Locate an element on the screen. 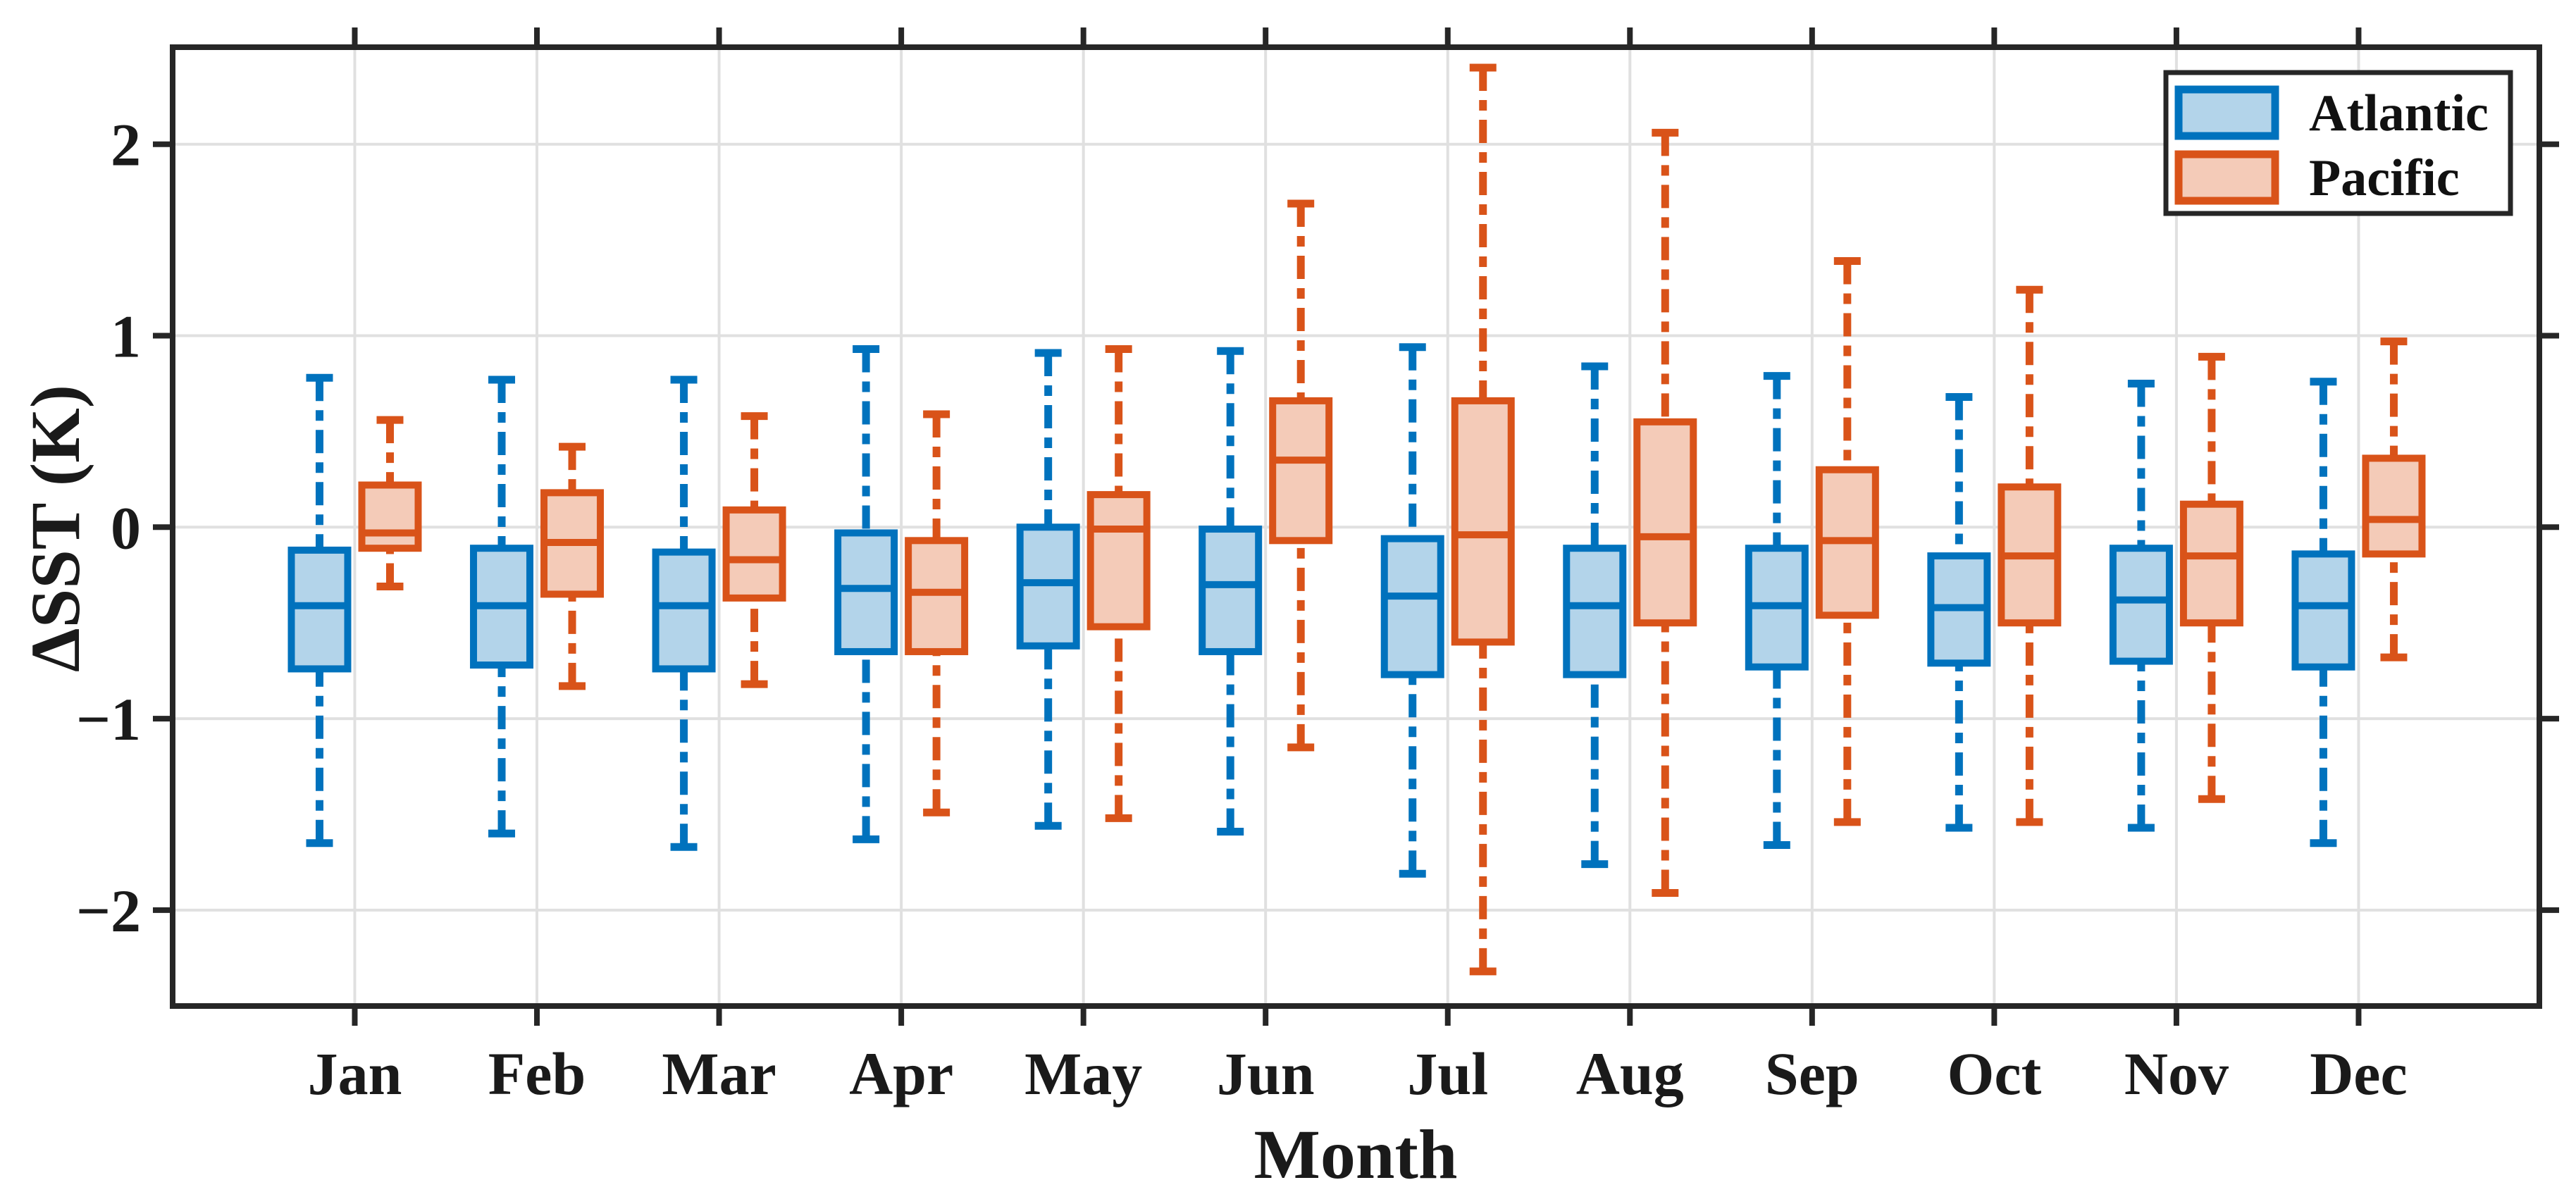  x-tick-label: May is located at coordinates (1083, 1073).